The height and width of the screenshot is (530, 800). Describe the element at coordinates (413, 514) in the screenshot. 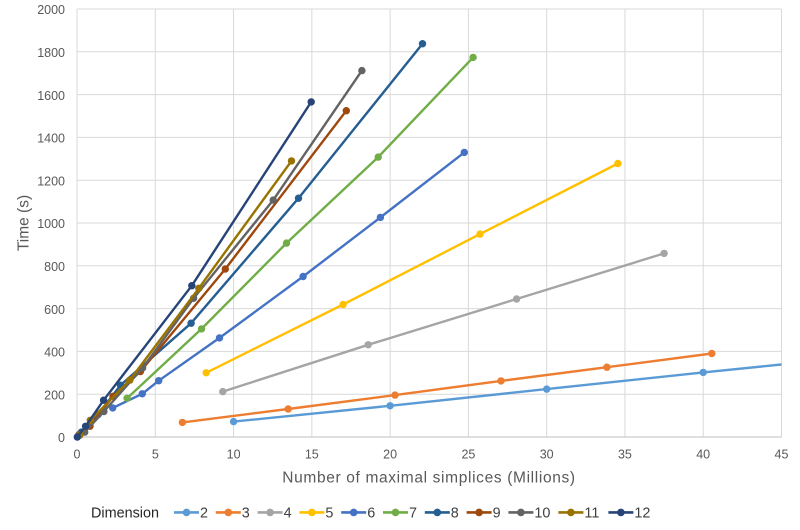

I see `svg-text: 7` at that location.